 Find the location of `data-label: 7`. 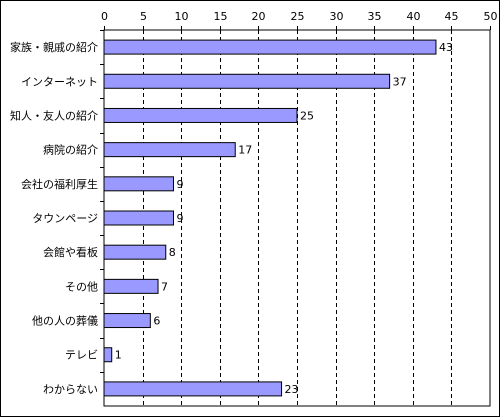

data-label: 7 is located at coordinates (164, 286).